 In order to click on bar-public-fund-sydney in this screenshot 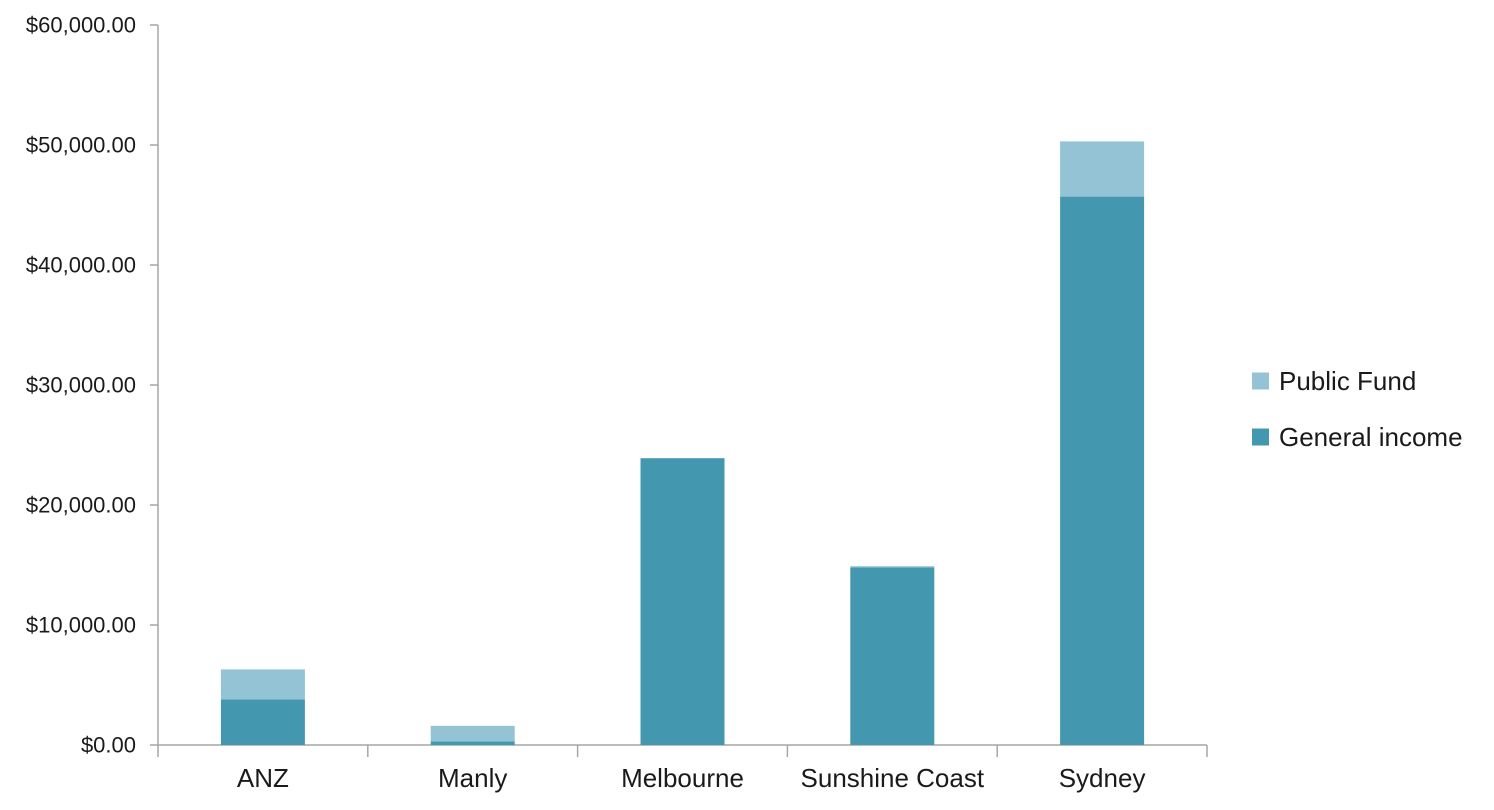, I will do `click(1102, 169)`.